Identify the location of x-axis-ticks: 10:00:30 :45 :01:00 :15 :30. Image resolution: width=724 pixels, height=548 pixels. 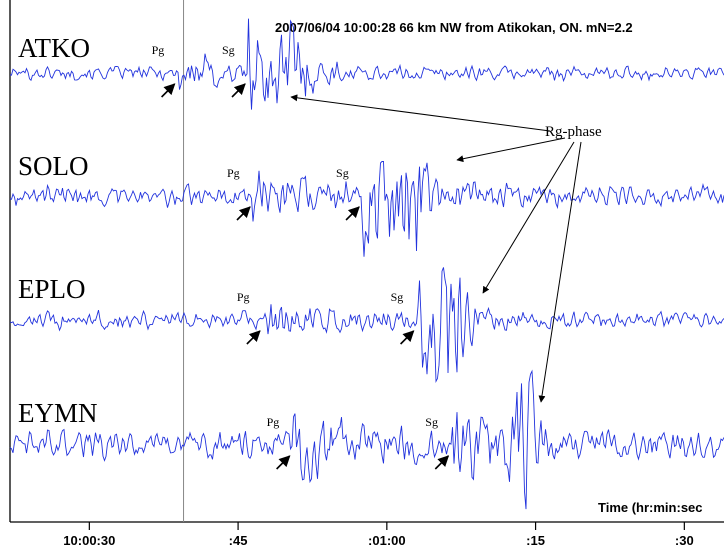
(378, 535).